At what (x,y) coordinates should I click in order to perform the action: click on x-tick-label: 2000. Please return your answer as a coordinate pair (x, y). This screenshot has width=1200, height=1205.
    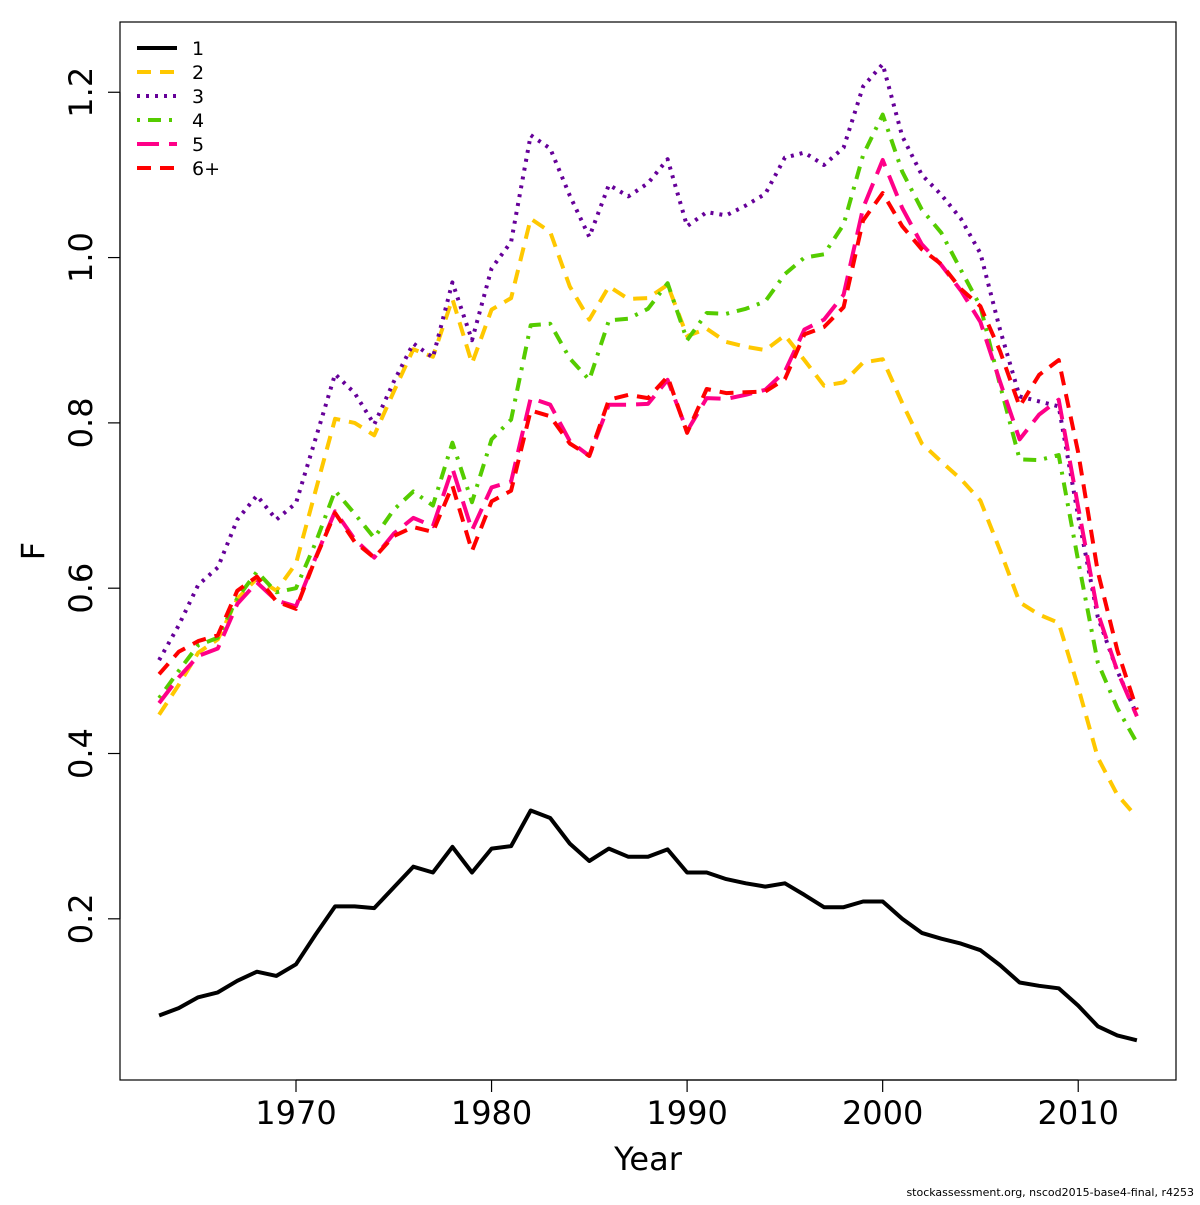
    Looking at the image, I should click on (882, 1113).